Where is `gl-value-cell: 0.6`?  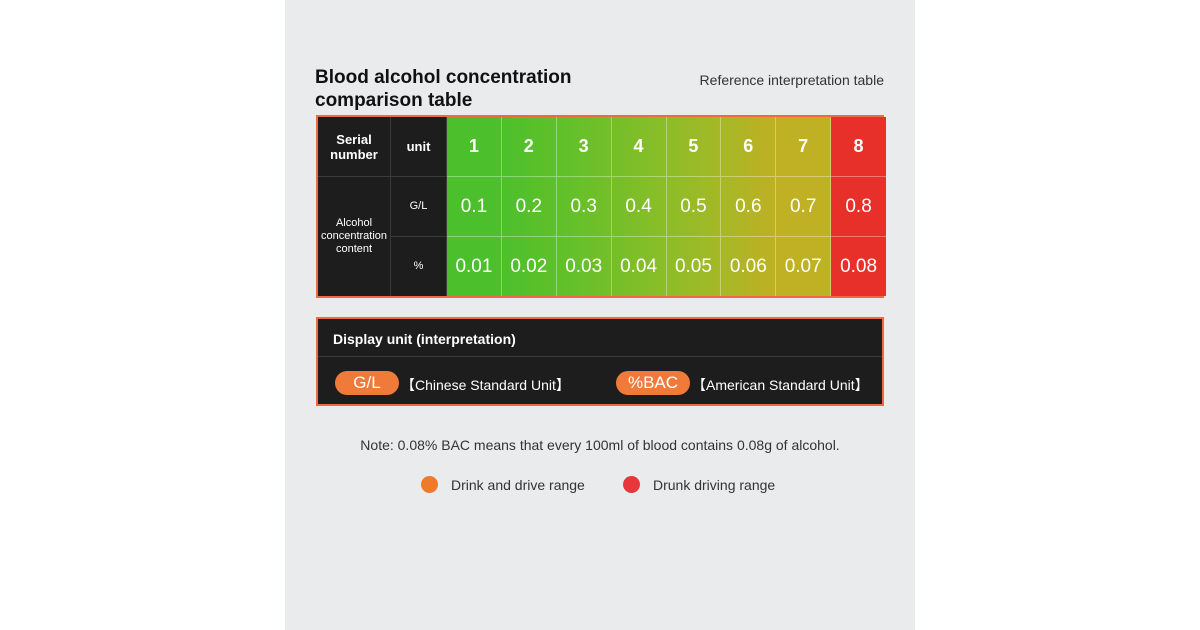
gl-value-cell: 0.6 is located at coordinates (749, 207).